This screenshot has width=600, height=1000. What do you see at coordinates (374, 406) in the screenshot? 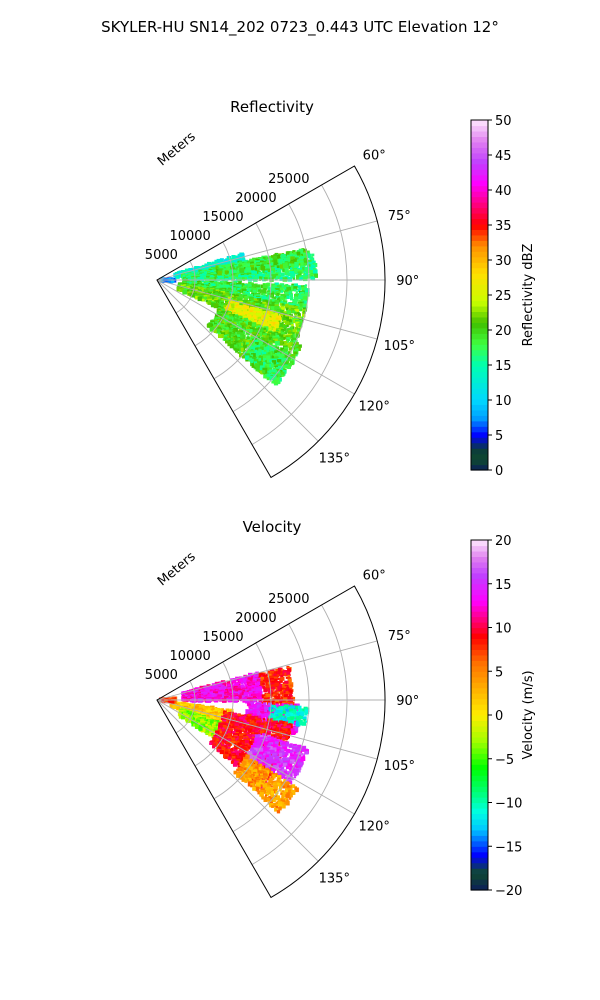
I see `azimuth-tick-label: 120°` at bounding box center [374, 406].